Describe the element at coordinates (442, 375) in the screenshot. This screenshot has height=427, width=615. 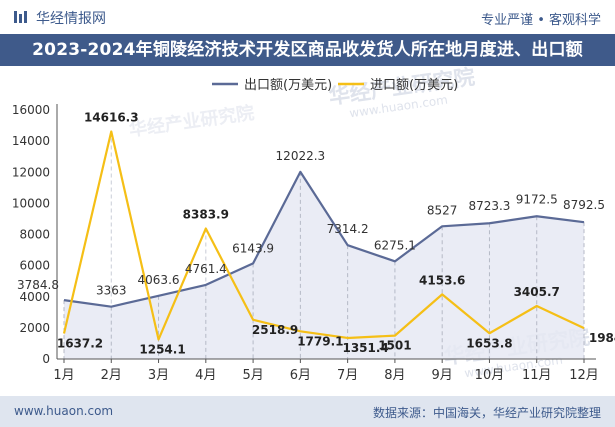
I see `x-tick-label: 9月` at that location.